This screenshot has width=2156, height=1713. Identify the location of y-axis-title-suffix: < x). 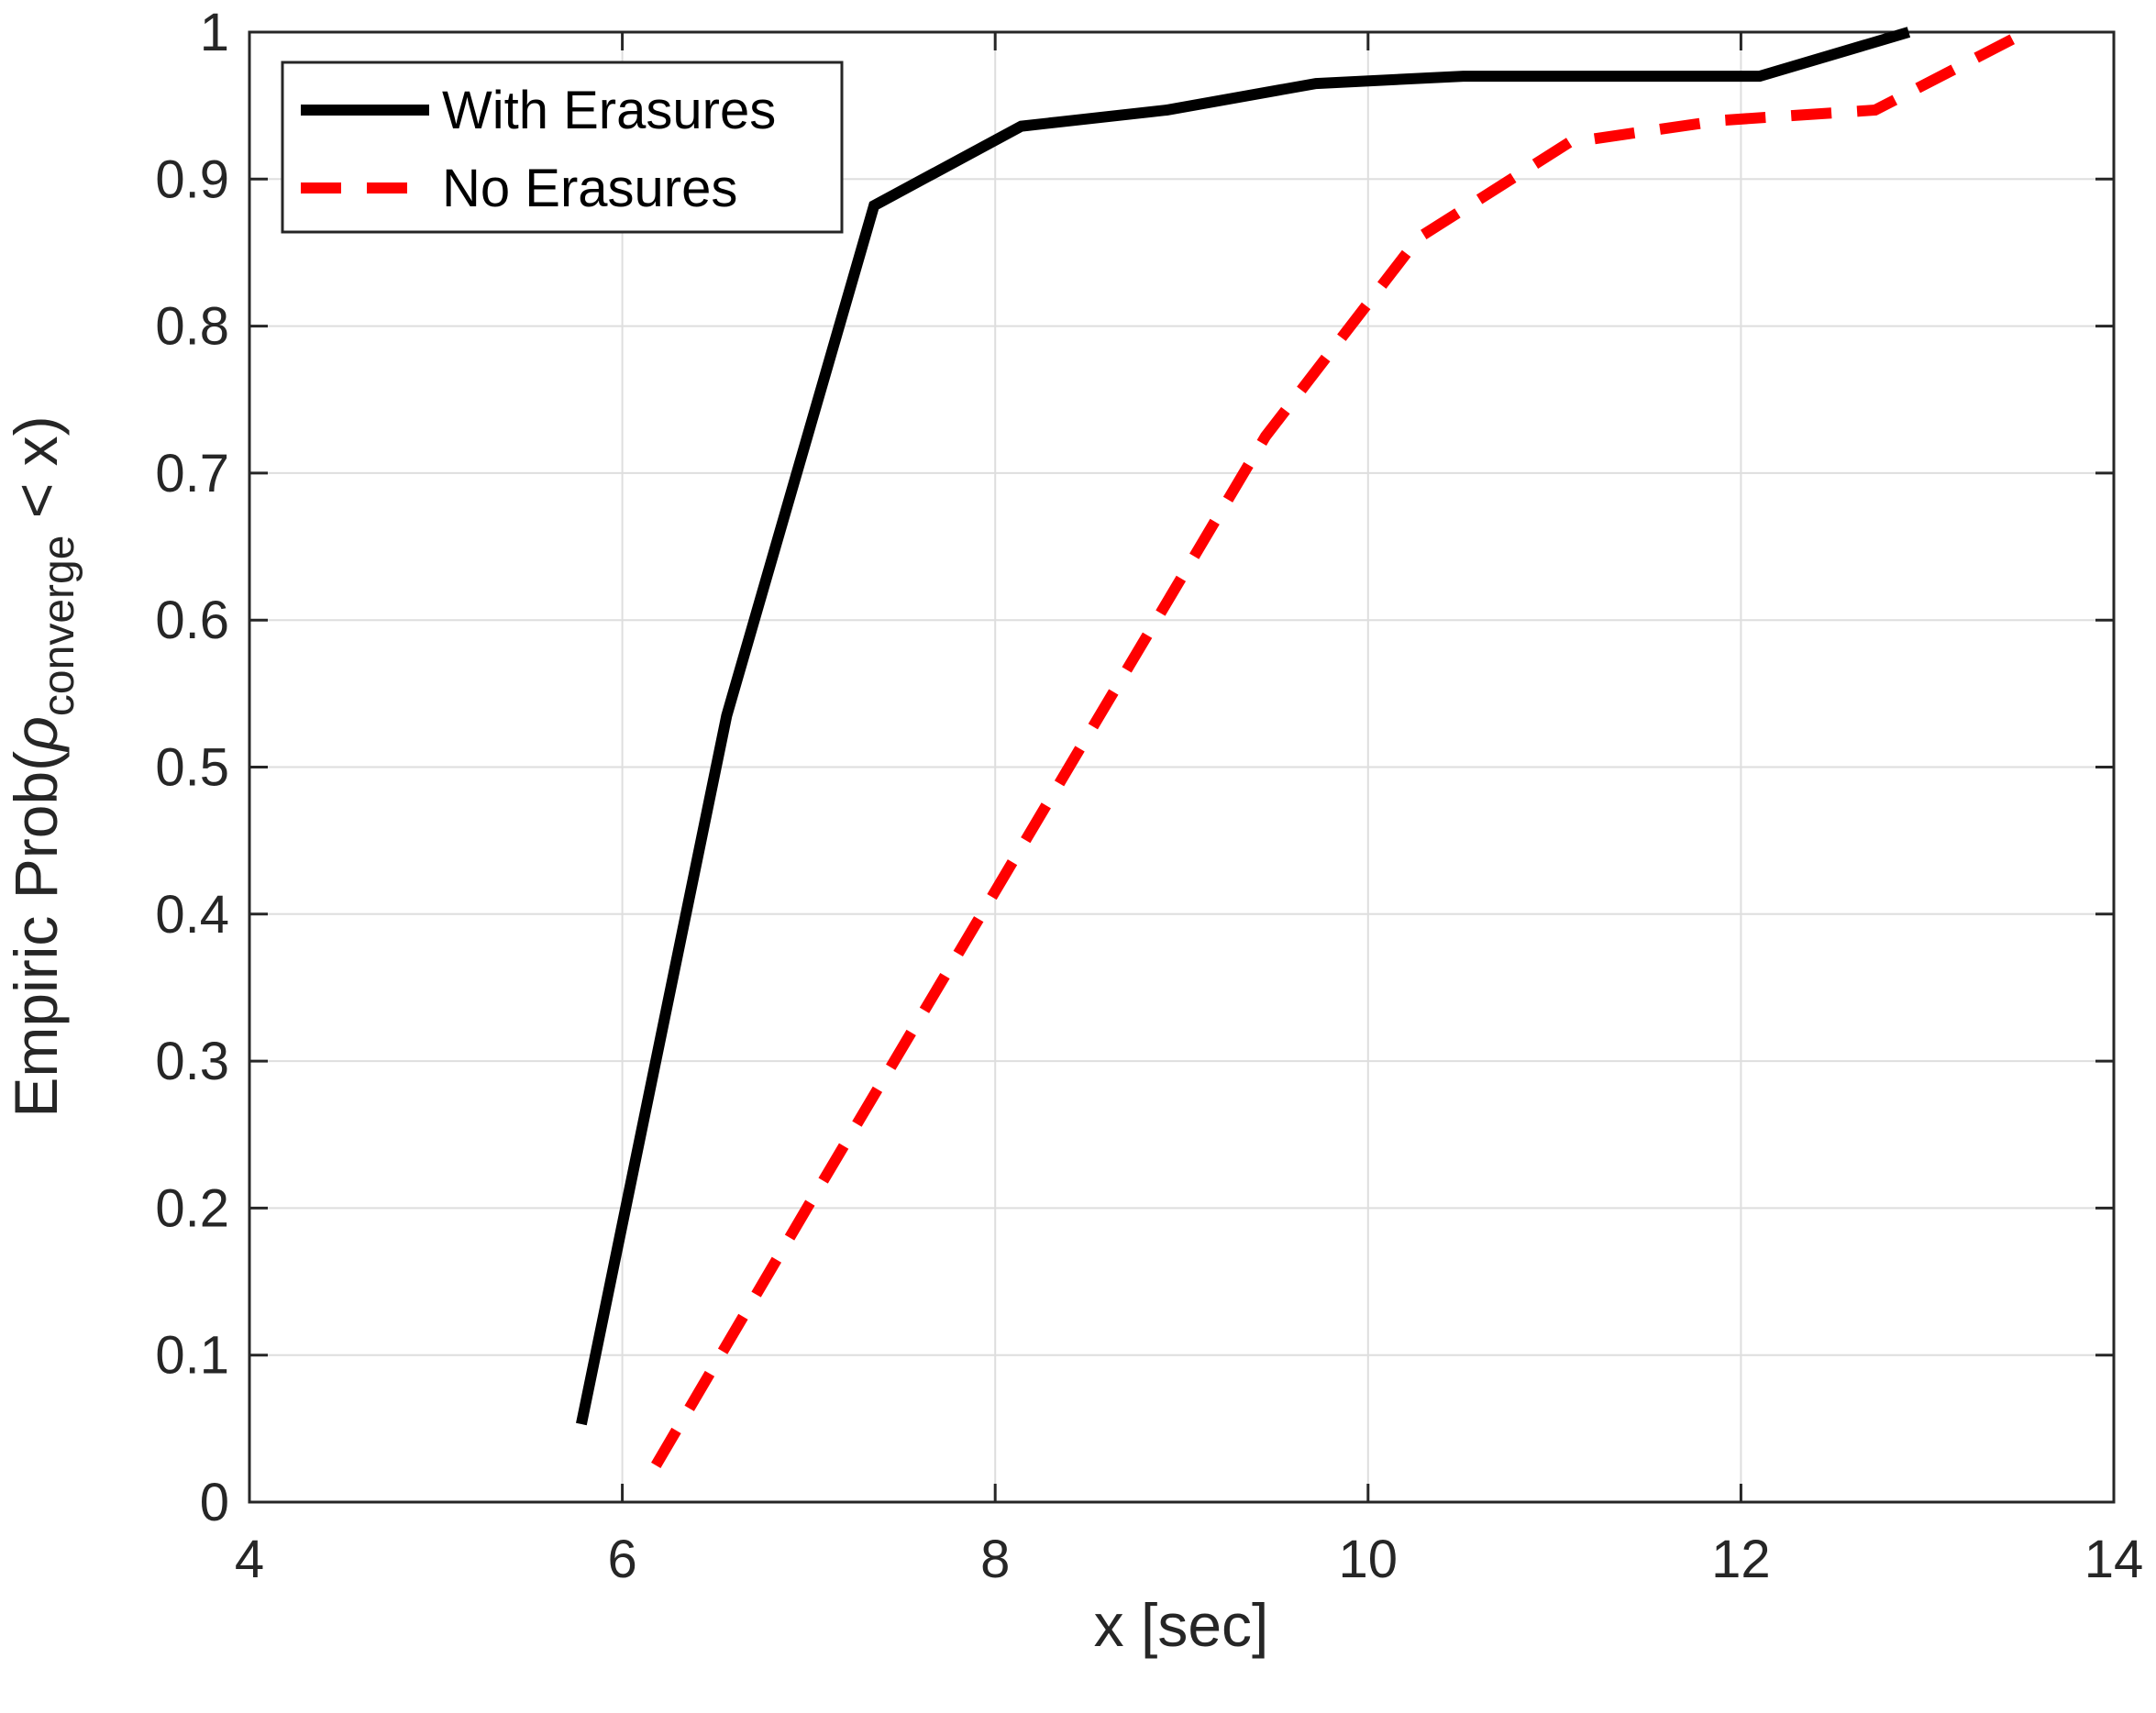
(36, 475).